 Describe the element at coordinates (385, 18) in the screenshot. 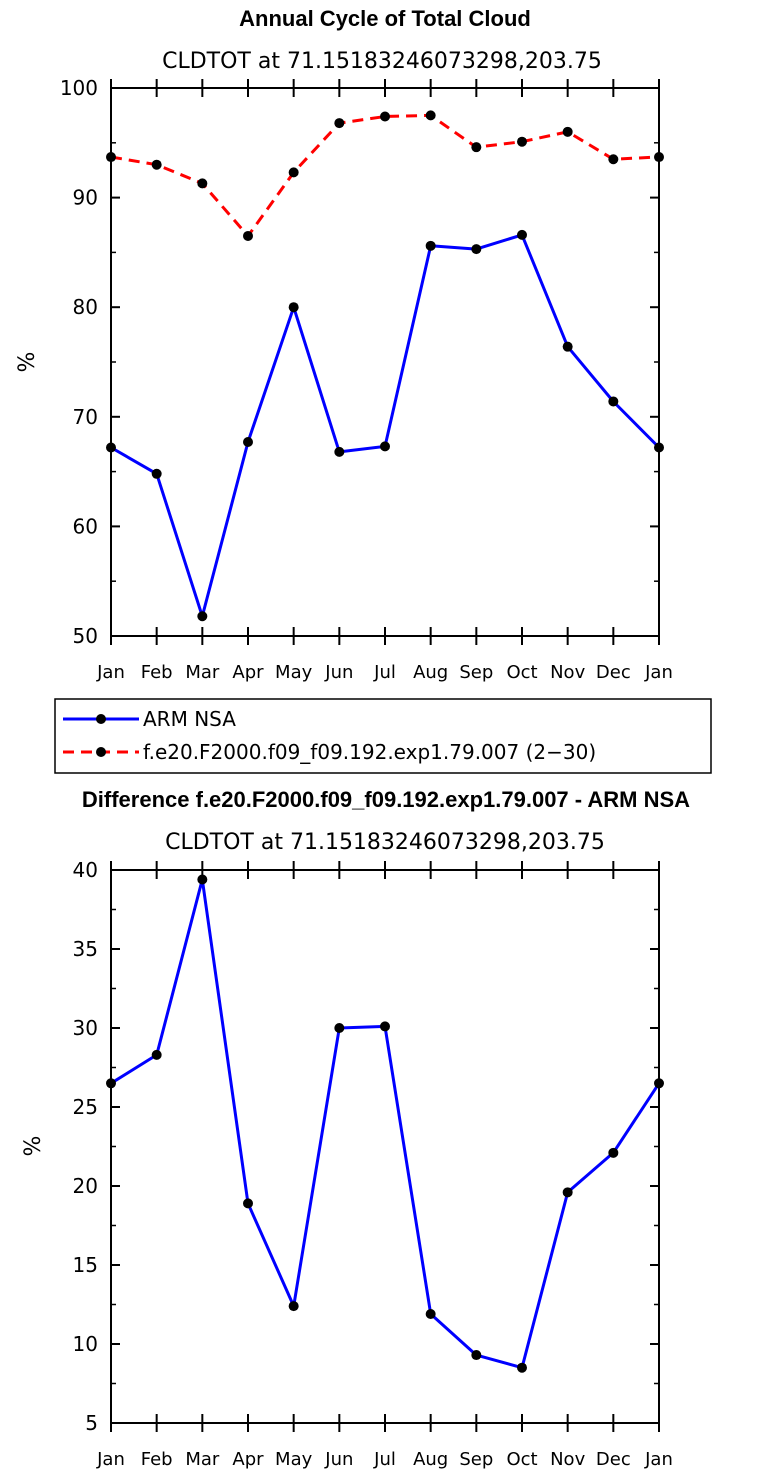

I see `chart-title: Annual Cycle of Total Cloud` at that location.